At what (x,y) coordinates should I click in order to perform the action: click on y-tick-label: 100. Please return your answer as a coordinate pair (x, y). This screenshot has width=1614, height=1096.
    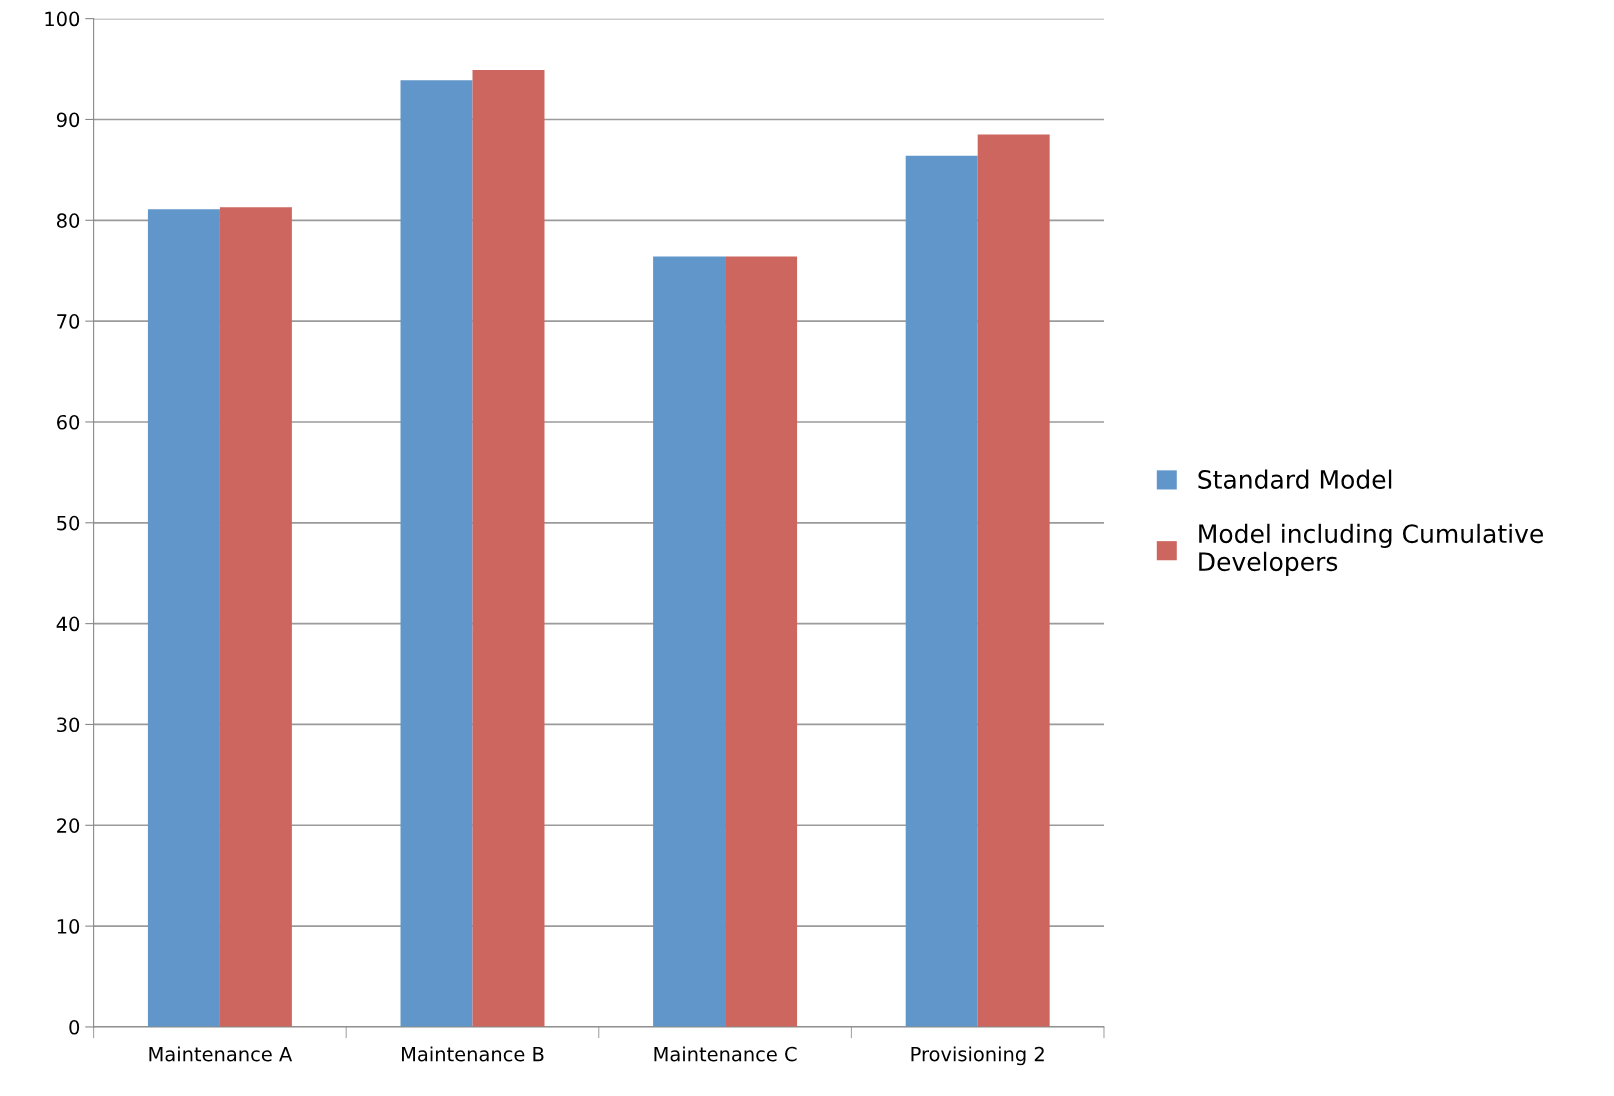
    Looking at the image, I should click on (62, 19).